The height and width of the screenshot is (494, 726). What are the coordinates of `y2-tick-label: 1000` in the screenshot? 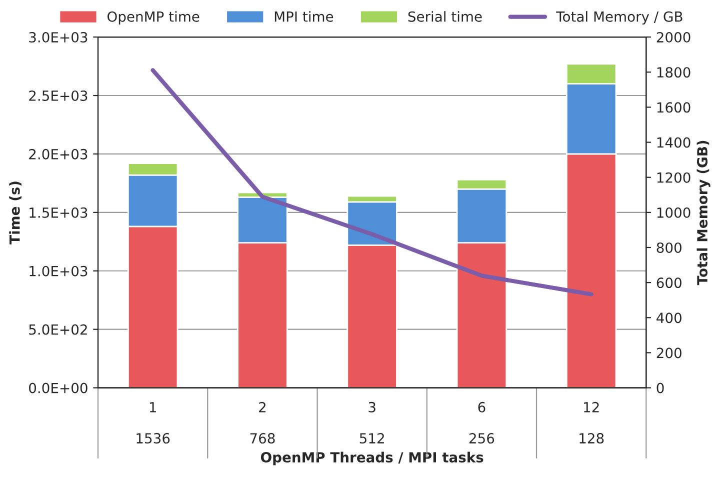 It's located at (673, 212).